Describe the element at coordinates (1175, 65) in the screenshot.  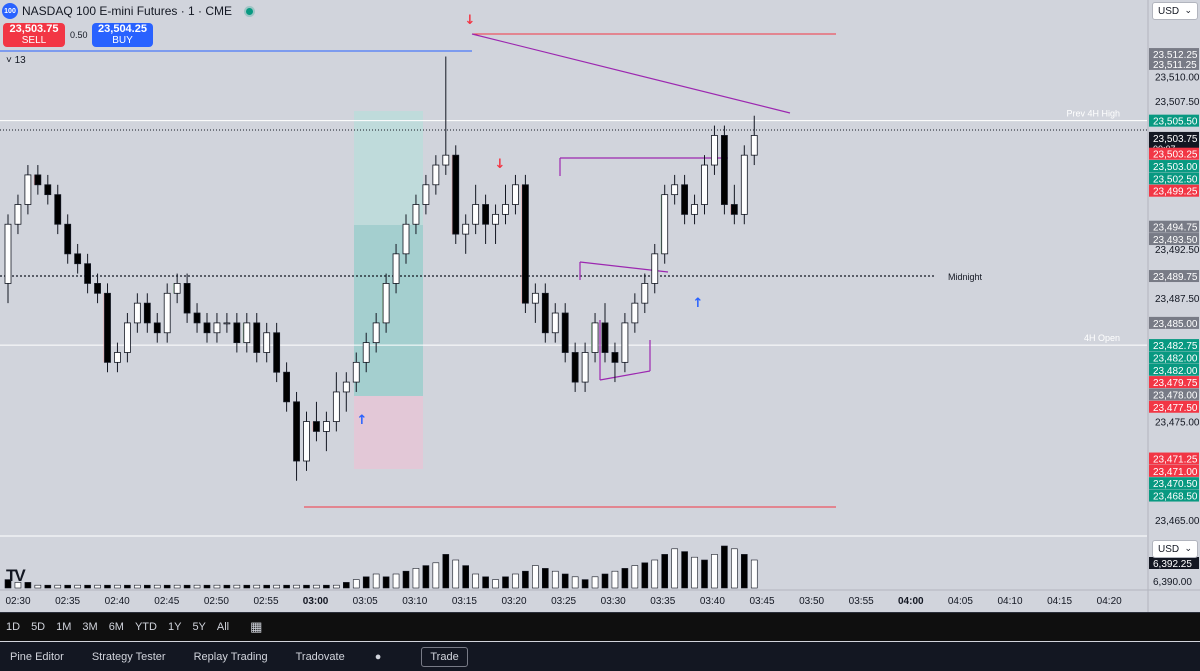
I see `price-label-text: 23,511.25` at that location.